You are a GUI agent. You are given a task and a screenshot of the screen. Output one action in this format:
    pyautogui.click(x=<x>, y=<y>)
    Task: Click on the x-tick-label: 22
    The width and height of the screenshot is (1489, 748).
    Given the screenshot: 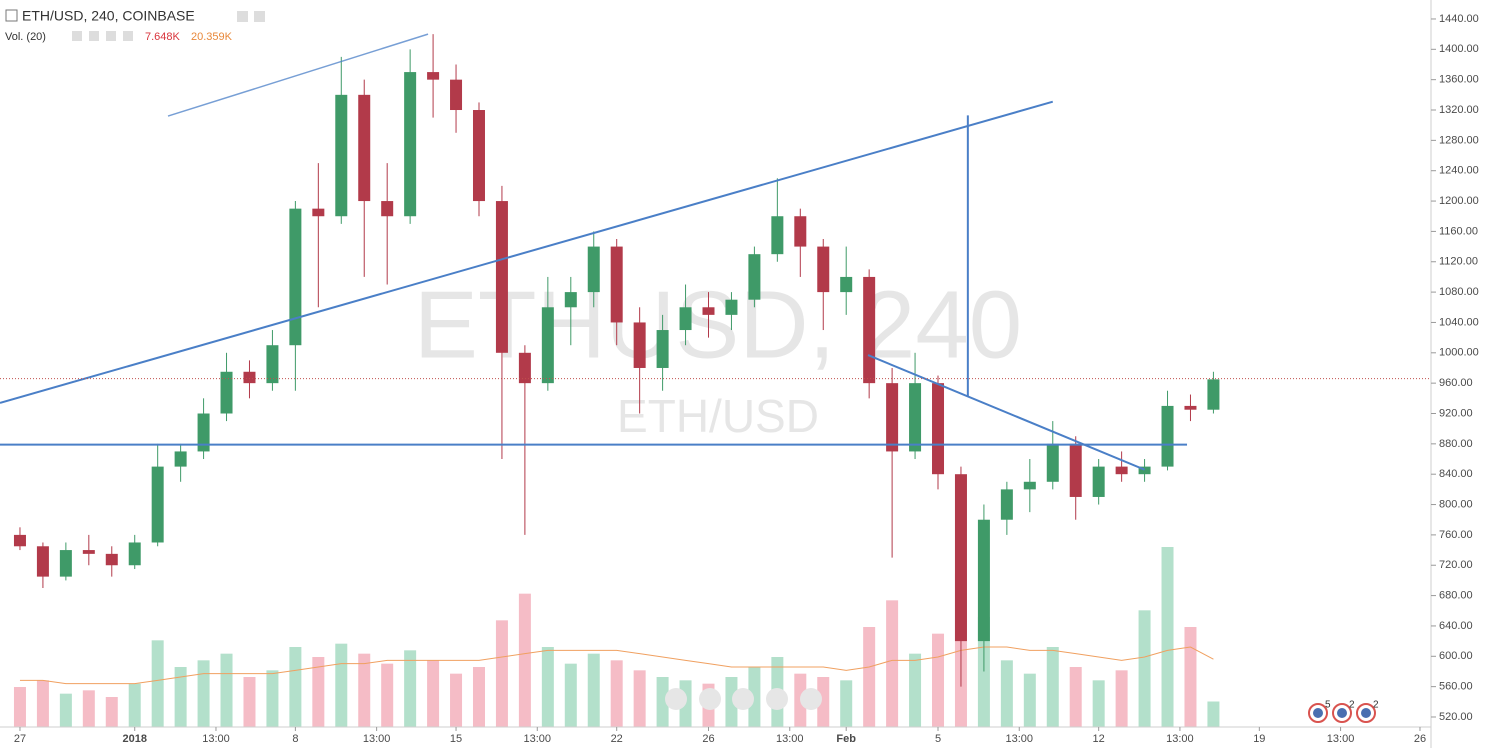 What is the action you would take?
    pyautogui.click(x=617, y=739)
    